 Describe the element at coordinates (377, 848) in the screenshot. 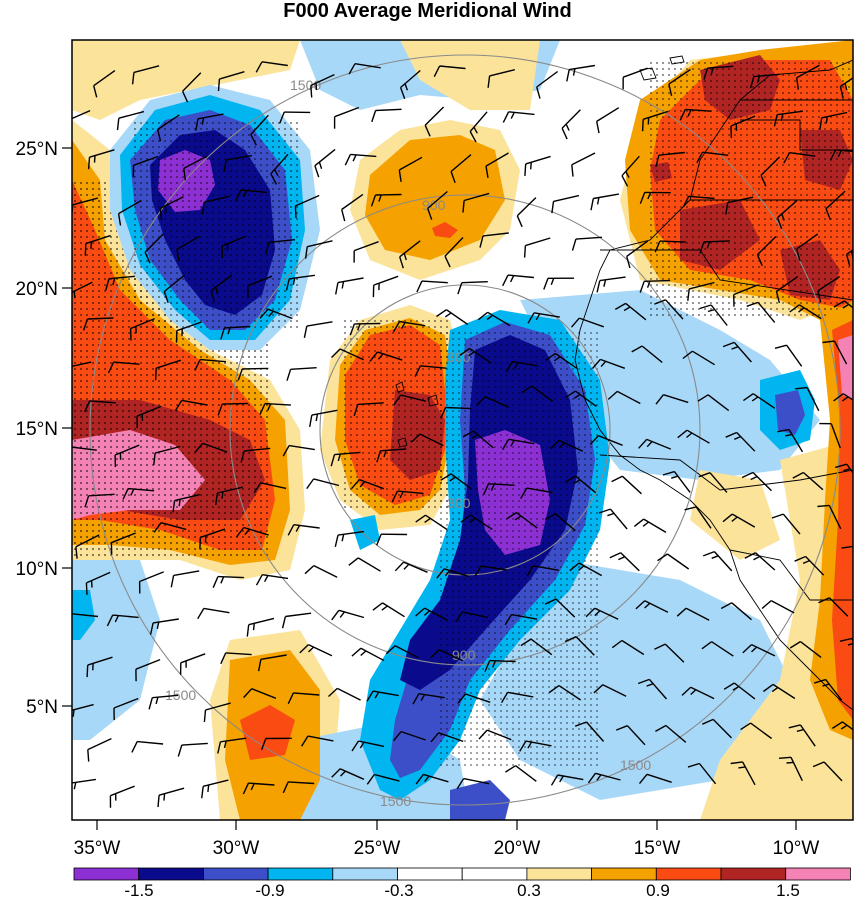

I see `lon-label: 25°W` at that location.